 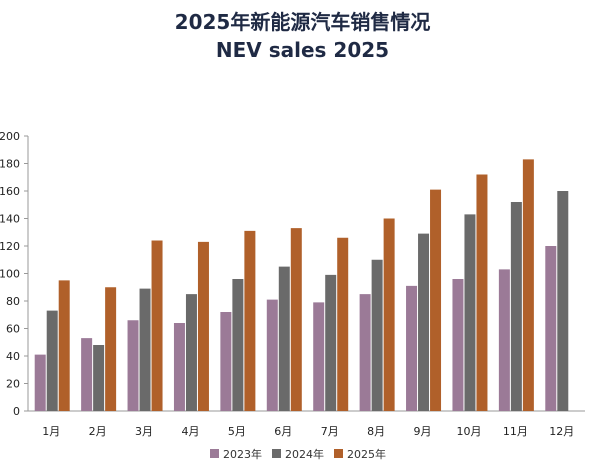 What do you see at coordinates (13, 384) in the screenshot?
I see `y-tick-label: 20` at bounding box center [13, 384].